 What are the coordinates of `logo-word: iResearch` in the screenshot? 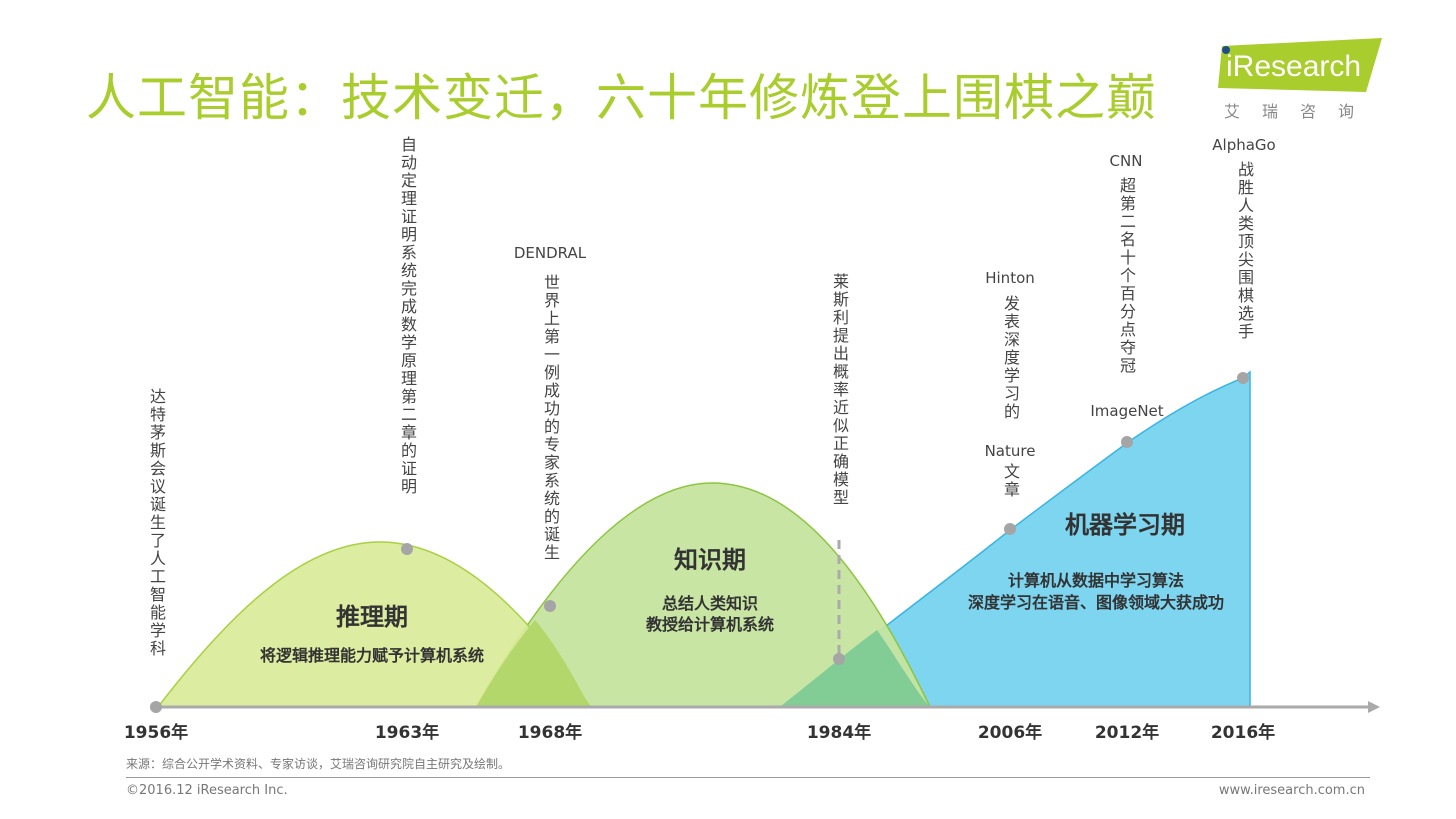 It's located at (1294, 66).